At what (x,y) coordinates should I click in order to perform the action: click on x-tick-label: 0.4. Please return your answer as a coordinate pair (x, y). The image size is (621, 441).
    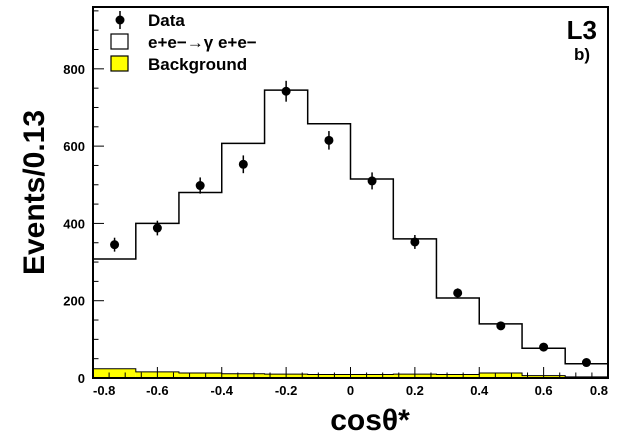
    Looking at the image, I should click on (479, 390).